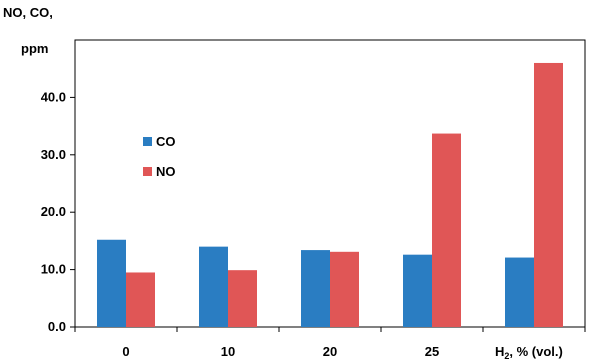  Describe the element at coordinates (499, 351) in the screenshot. I see `x-axis-label-prefix: H` at that location.